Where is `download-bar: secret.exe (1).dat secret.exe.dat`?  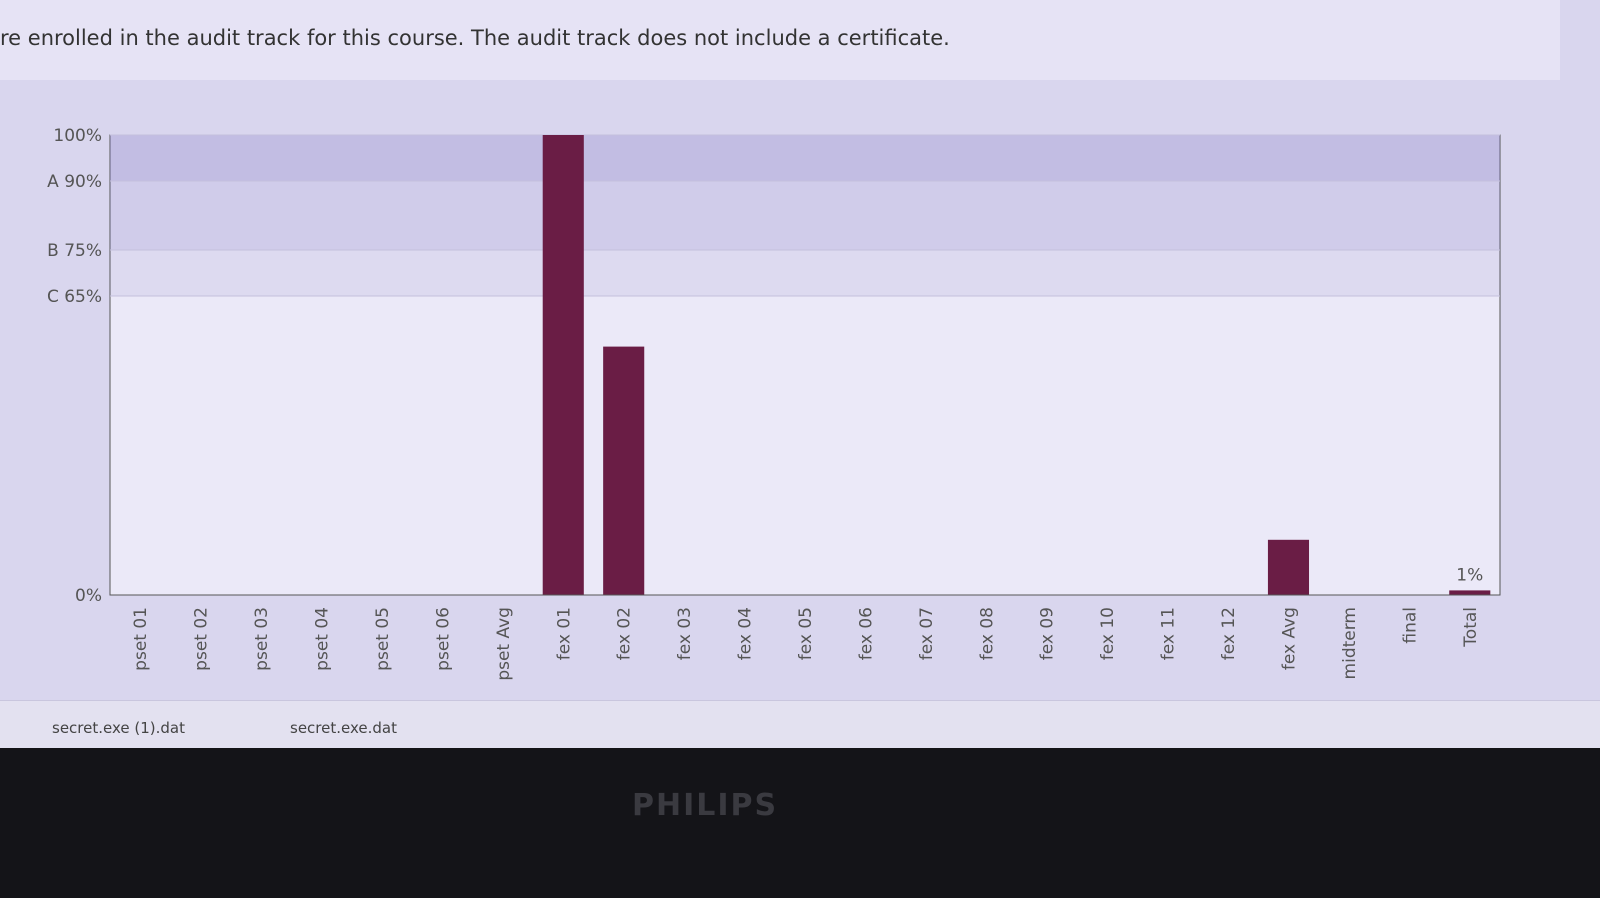 download-bar: secret.exe (1).dat secret.exe.dat is located at coordinates (800, 724).